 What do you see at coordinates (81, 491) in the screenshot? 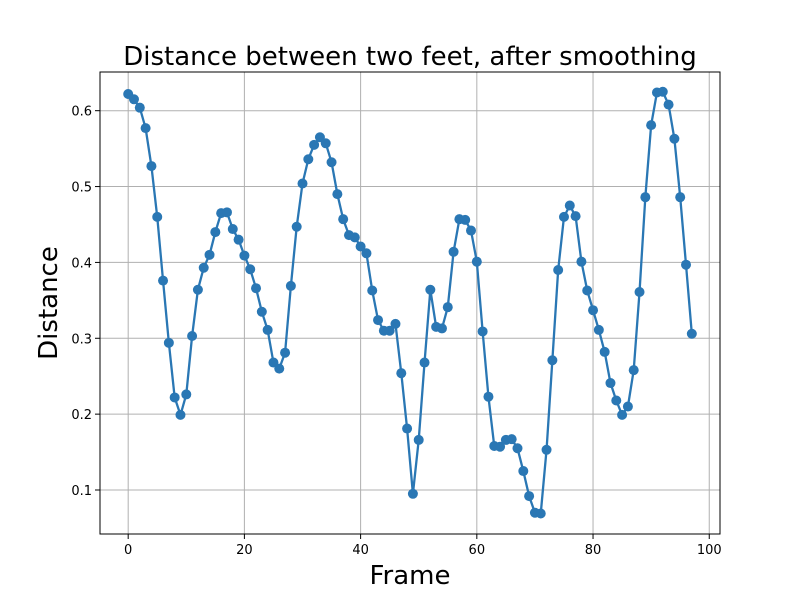
I see `y-tick-label: 0.1` at bounding box center [81, 491].